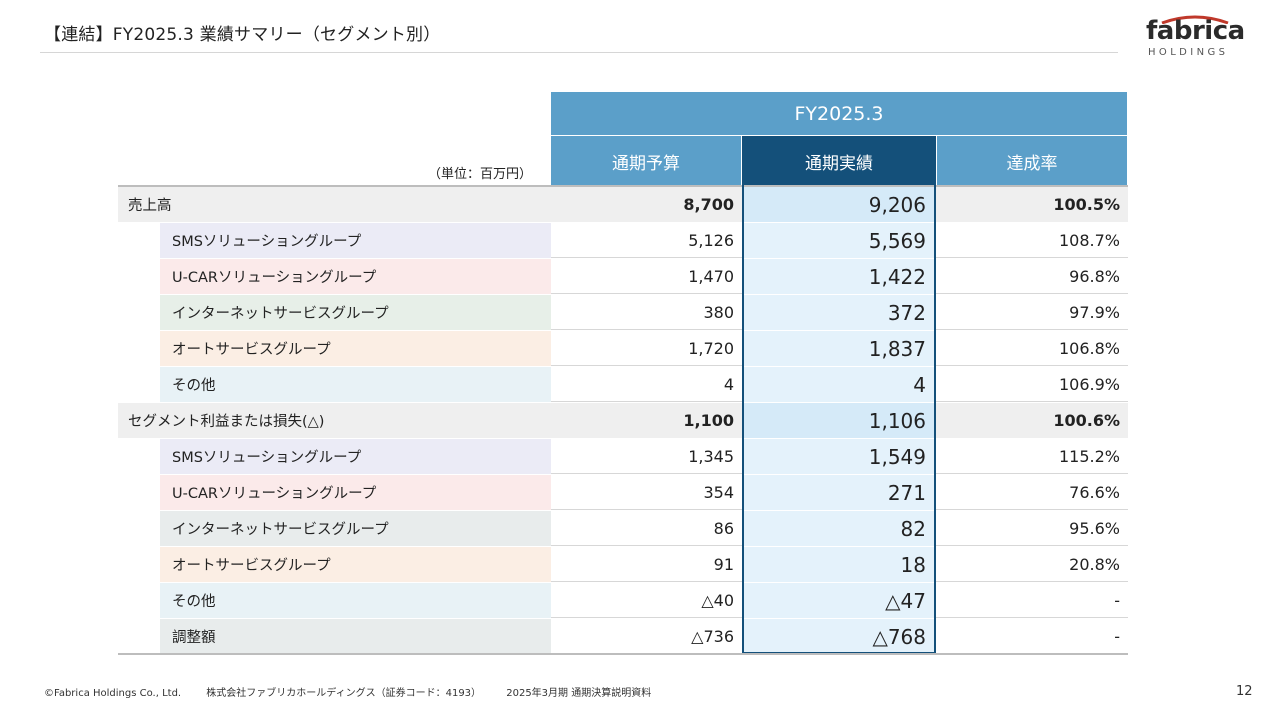 The height and width of the screenshot is (720, 1280). Describe the element at coordinates (646, 204) in the screenshot. I see `budget-value: 8,700` at that location.